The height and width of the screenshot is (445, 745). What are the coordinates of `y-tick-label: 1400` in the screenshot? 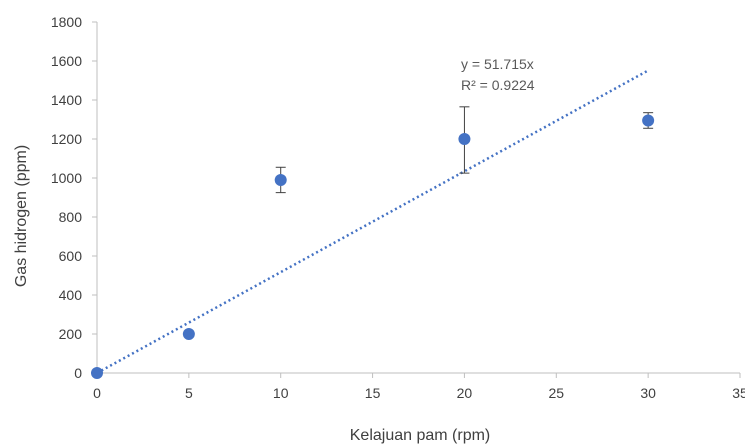 It's located at (66, 100).